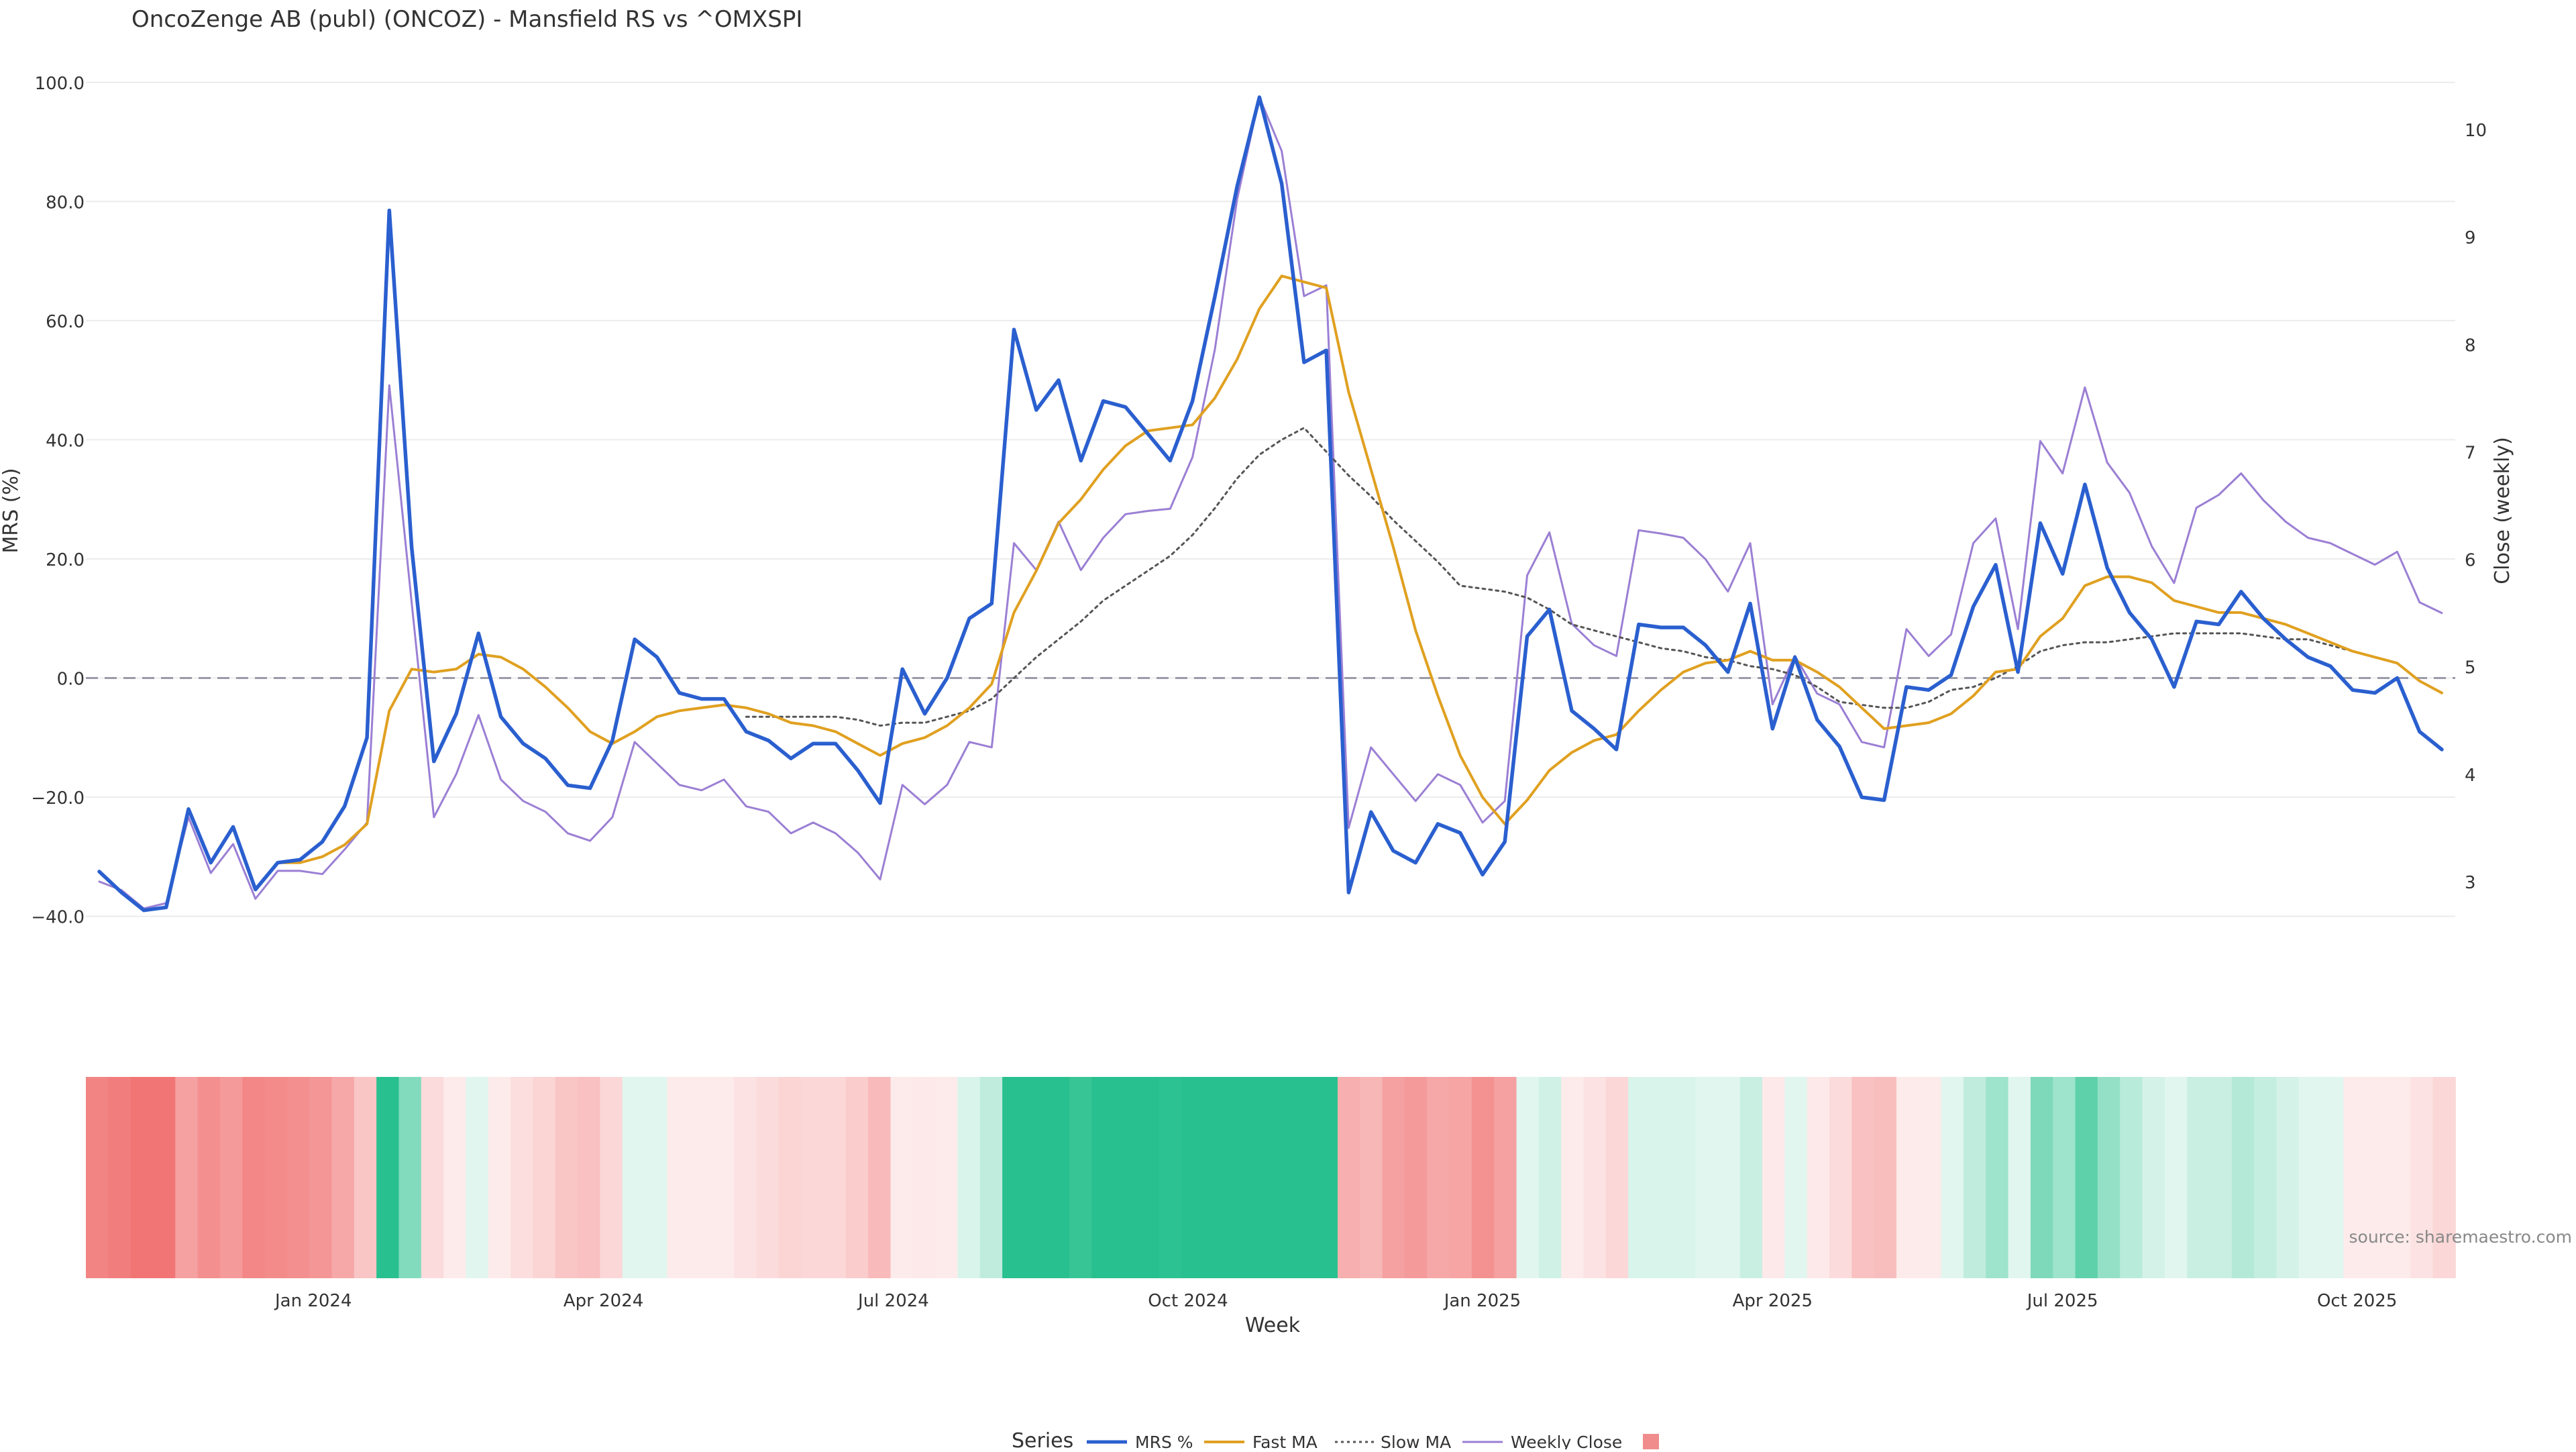 This screenshot has height=1452, width=2576. Describe the element at coordinates (1042, 1439) in the screenshot. I see `legend-title: Series` at that location.